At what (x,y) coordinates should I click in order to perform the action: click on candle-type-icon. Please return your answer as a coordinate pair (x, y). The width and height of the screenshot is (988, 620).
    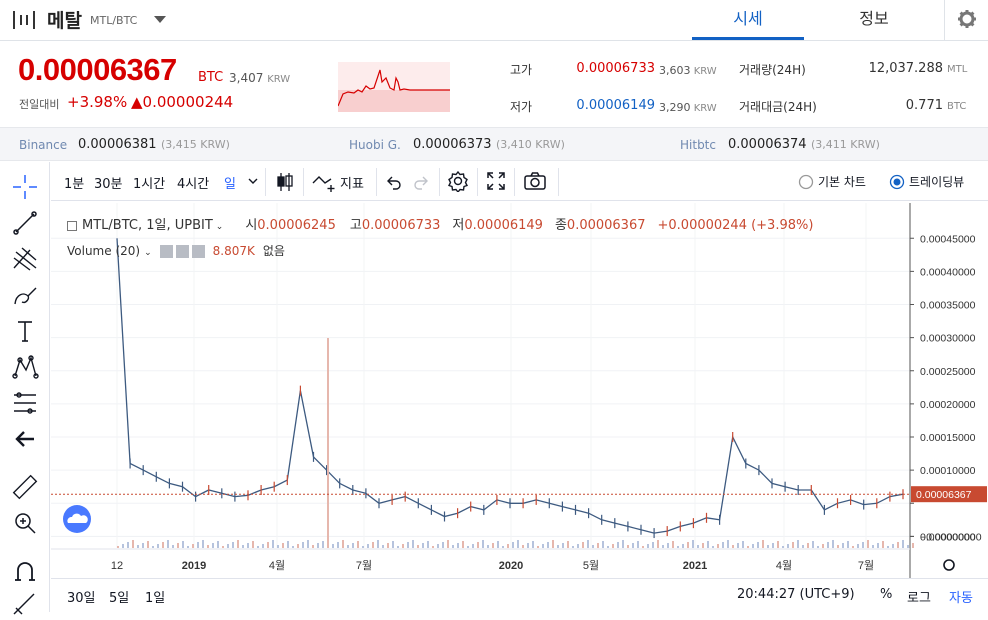
    Looking at the image, I should click on (285, 182).